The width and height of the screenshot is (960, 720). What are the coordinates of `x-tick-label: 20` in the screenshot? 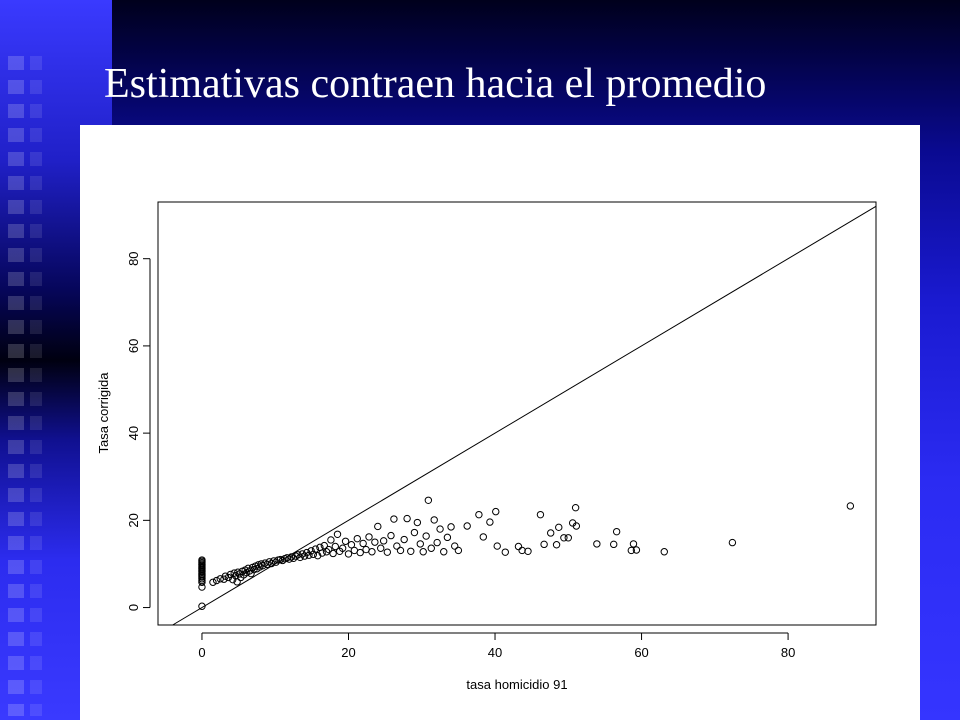 It's located at (348, 652).